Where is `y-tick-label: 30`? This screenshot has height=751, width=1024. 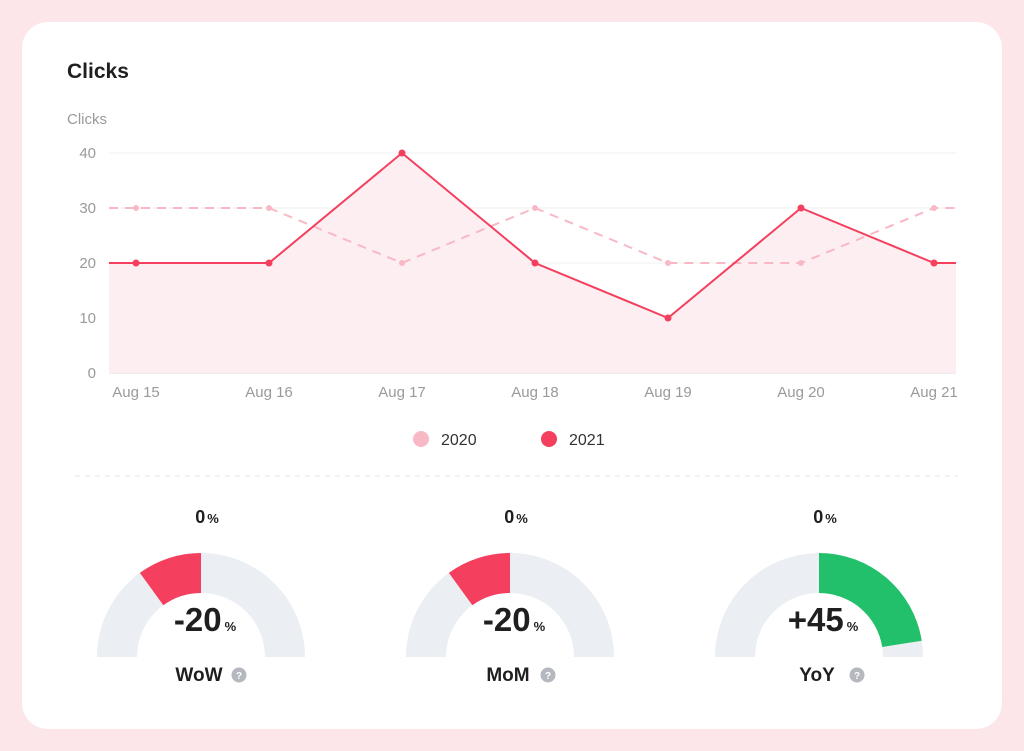
y-tick-label: 30 is located at coordinates (87, 208).